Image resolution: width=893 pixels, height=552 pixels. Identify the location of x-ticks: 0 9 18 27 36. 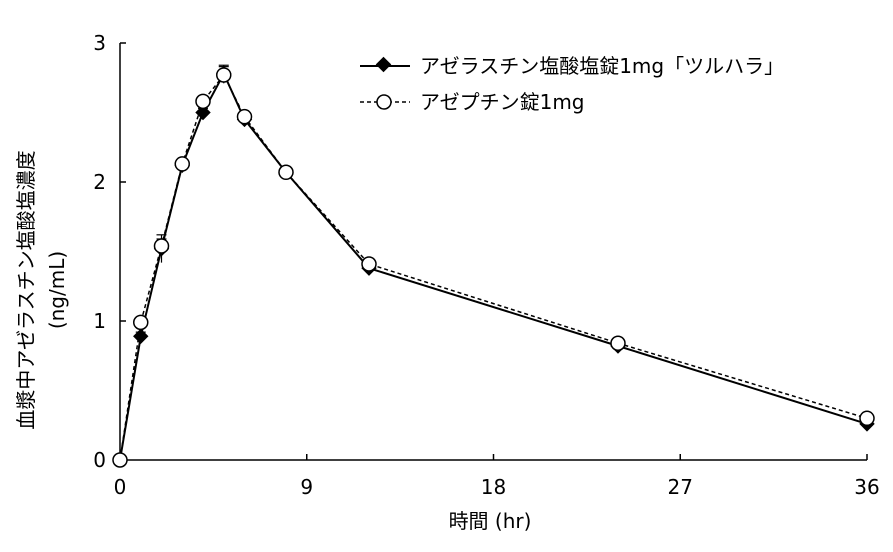
(497, 476).